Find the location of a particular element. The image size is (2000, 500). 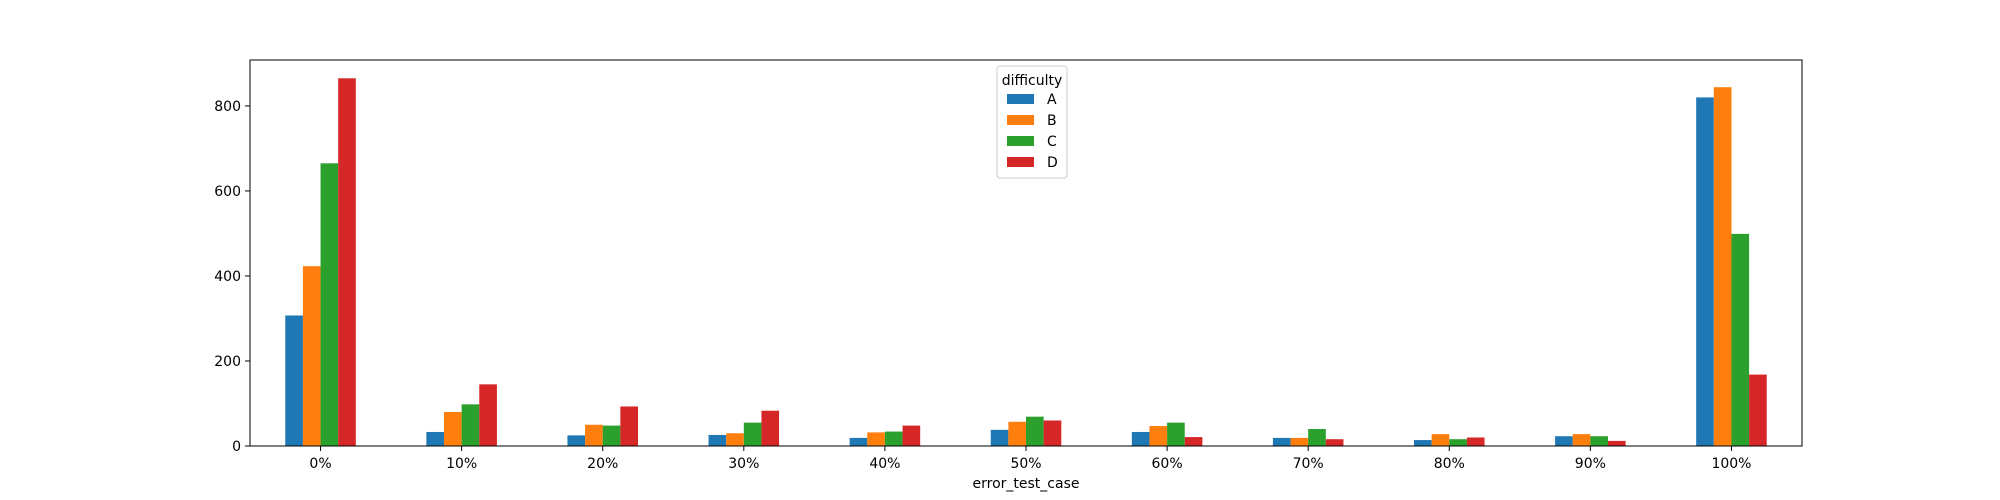

x-axis: 0% 10% 20% 30% 40% 50% 60% 70% 80% 90% 100% is located at coordinates (1030, 459).